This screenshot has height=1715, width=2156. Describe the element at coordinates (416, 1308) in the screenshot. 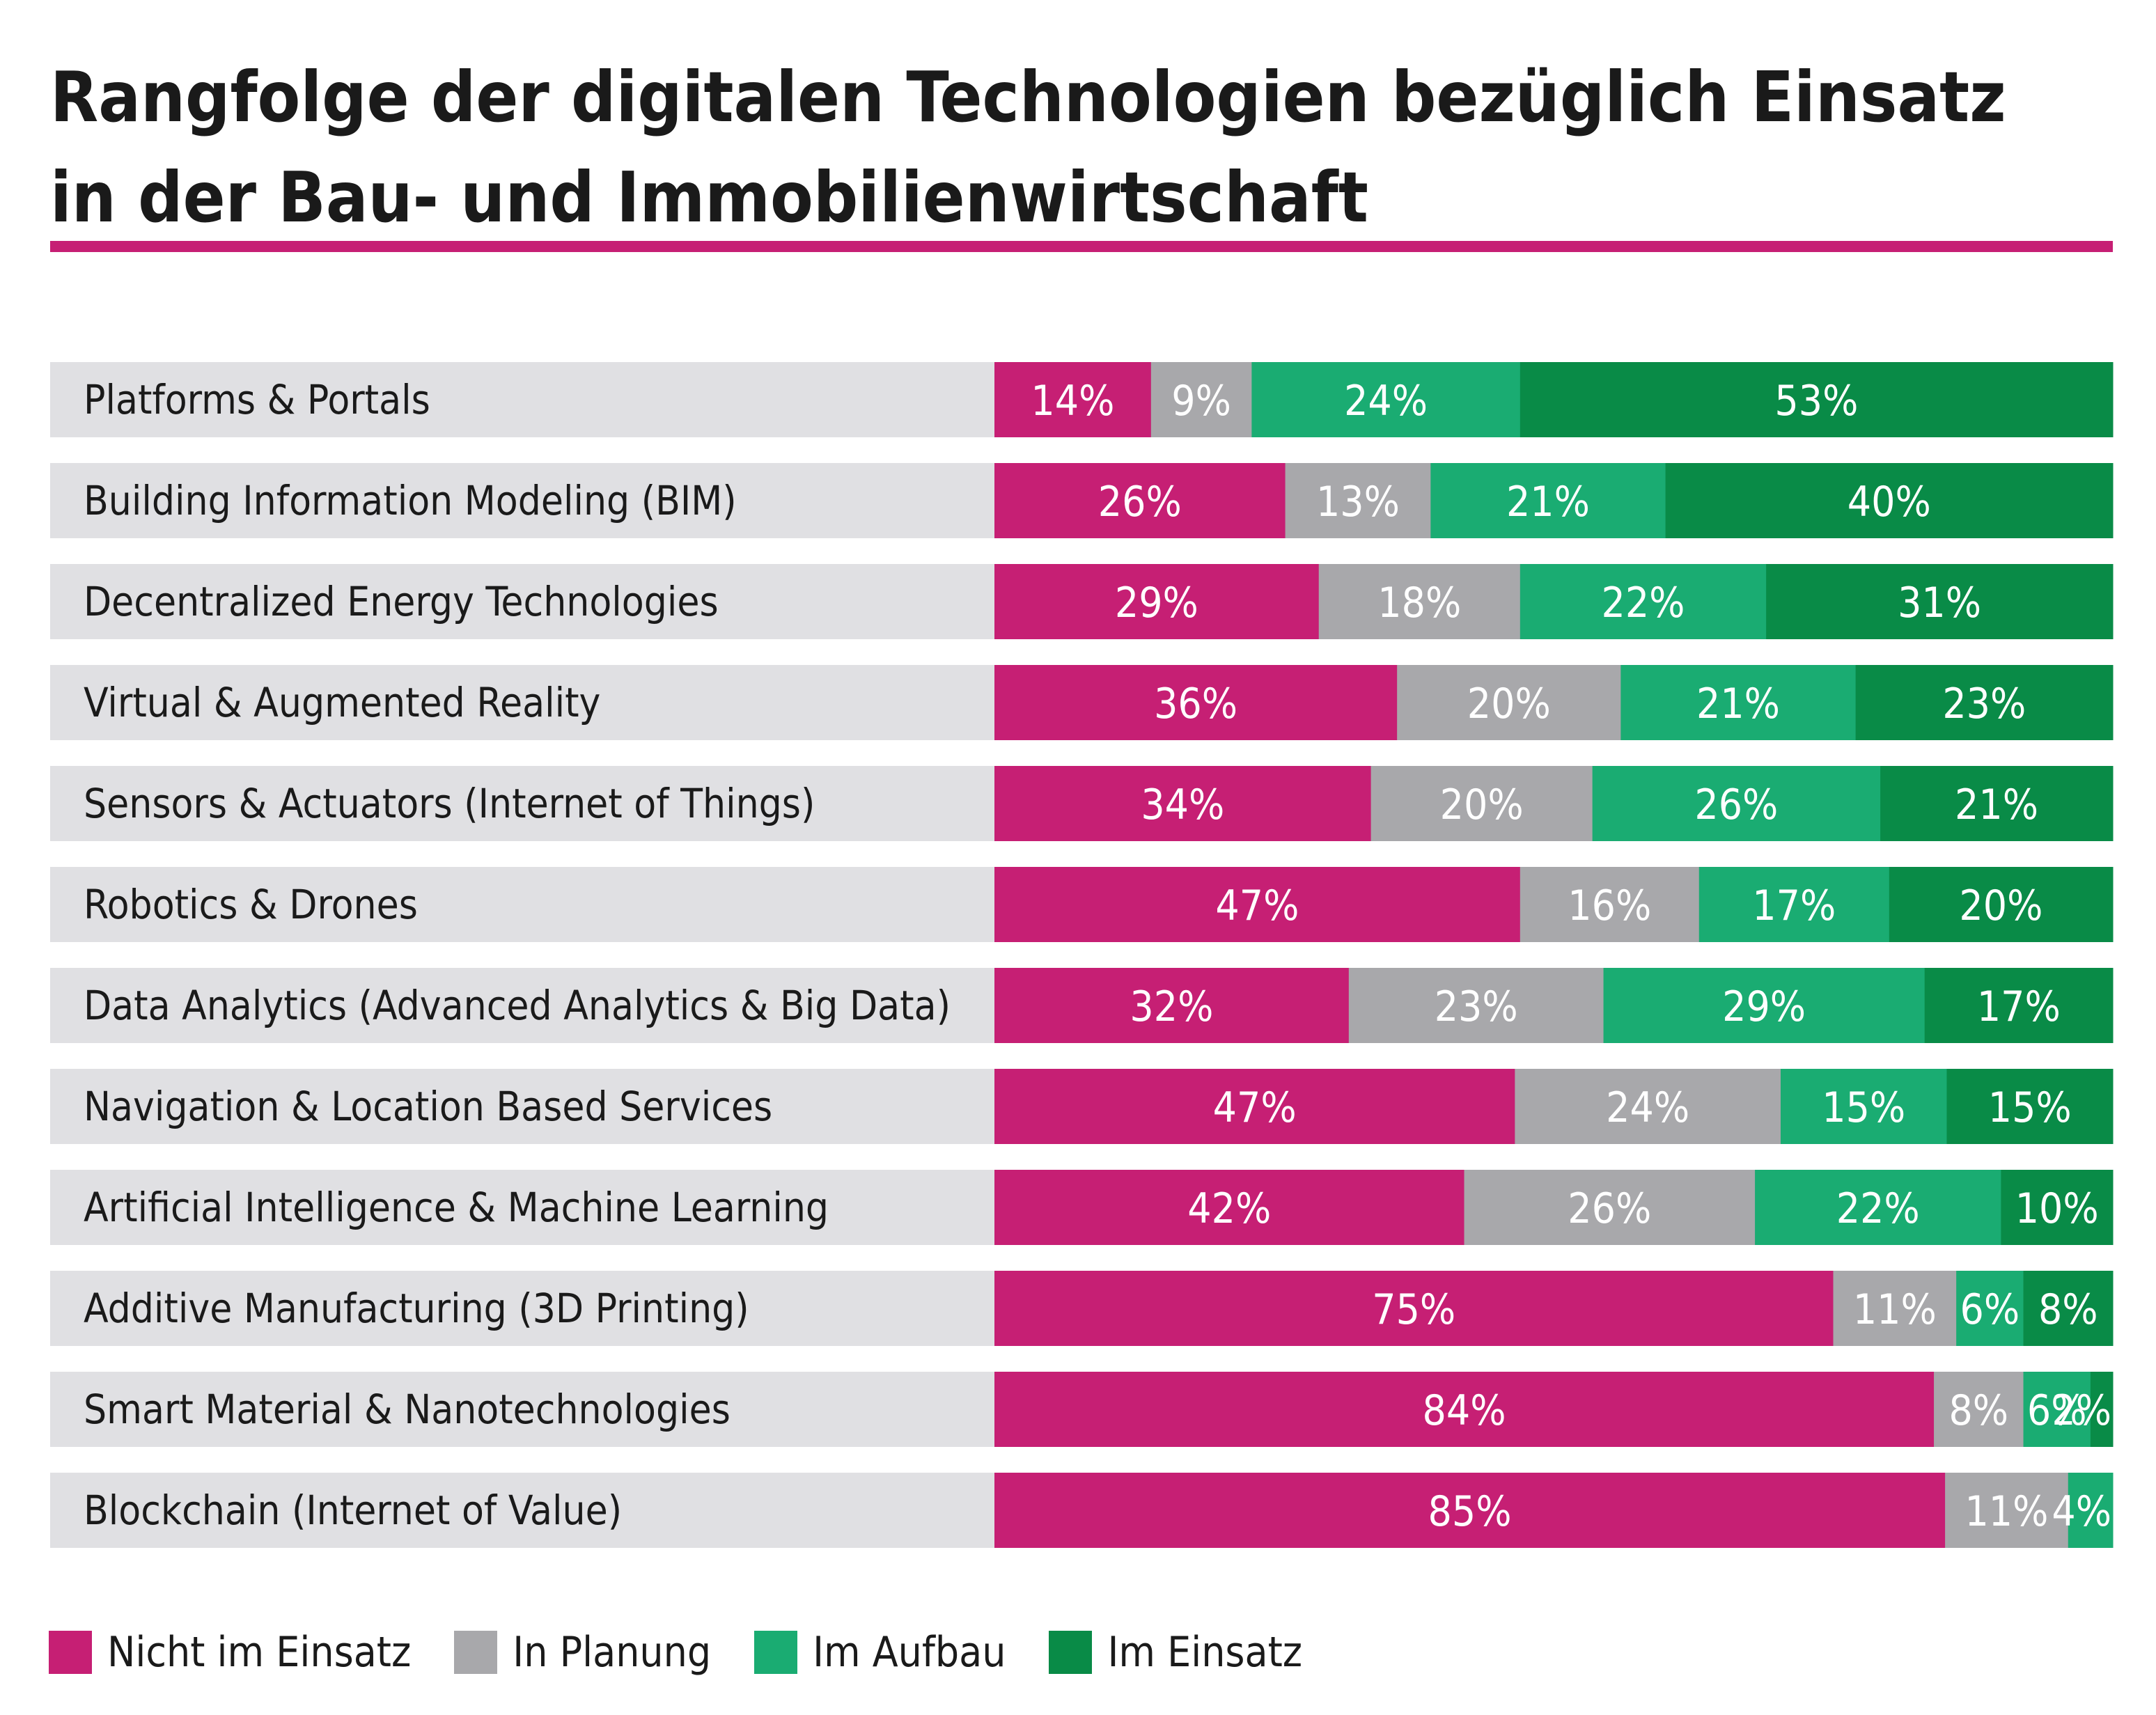

I see `category-label: Additive Manufacturing (3D Printing)` at that location.